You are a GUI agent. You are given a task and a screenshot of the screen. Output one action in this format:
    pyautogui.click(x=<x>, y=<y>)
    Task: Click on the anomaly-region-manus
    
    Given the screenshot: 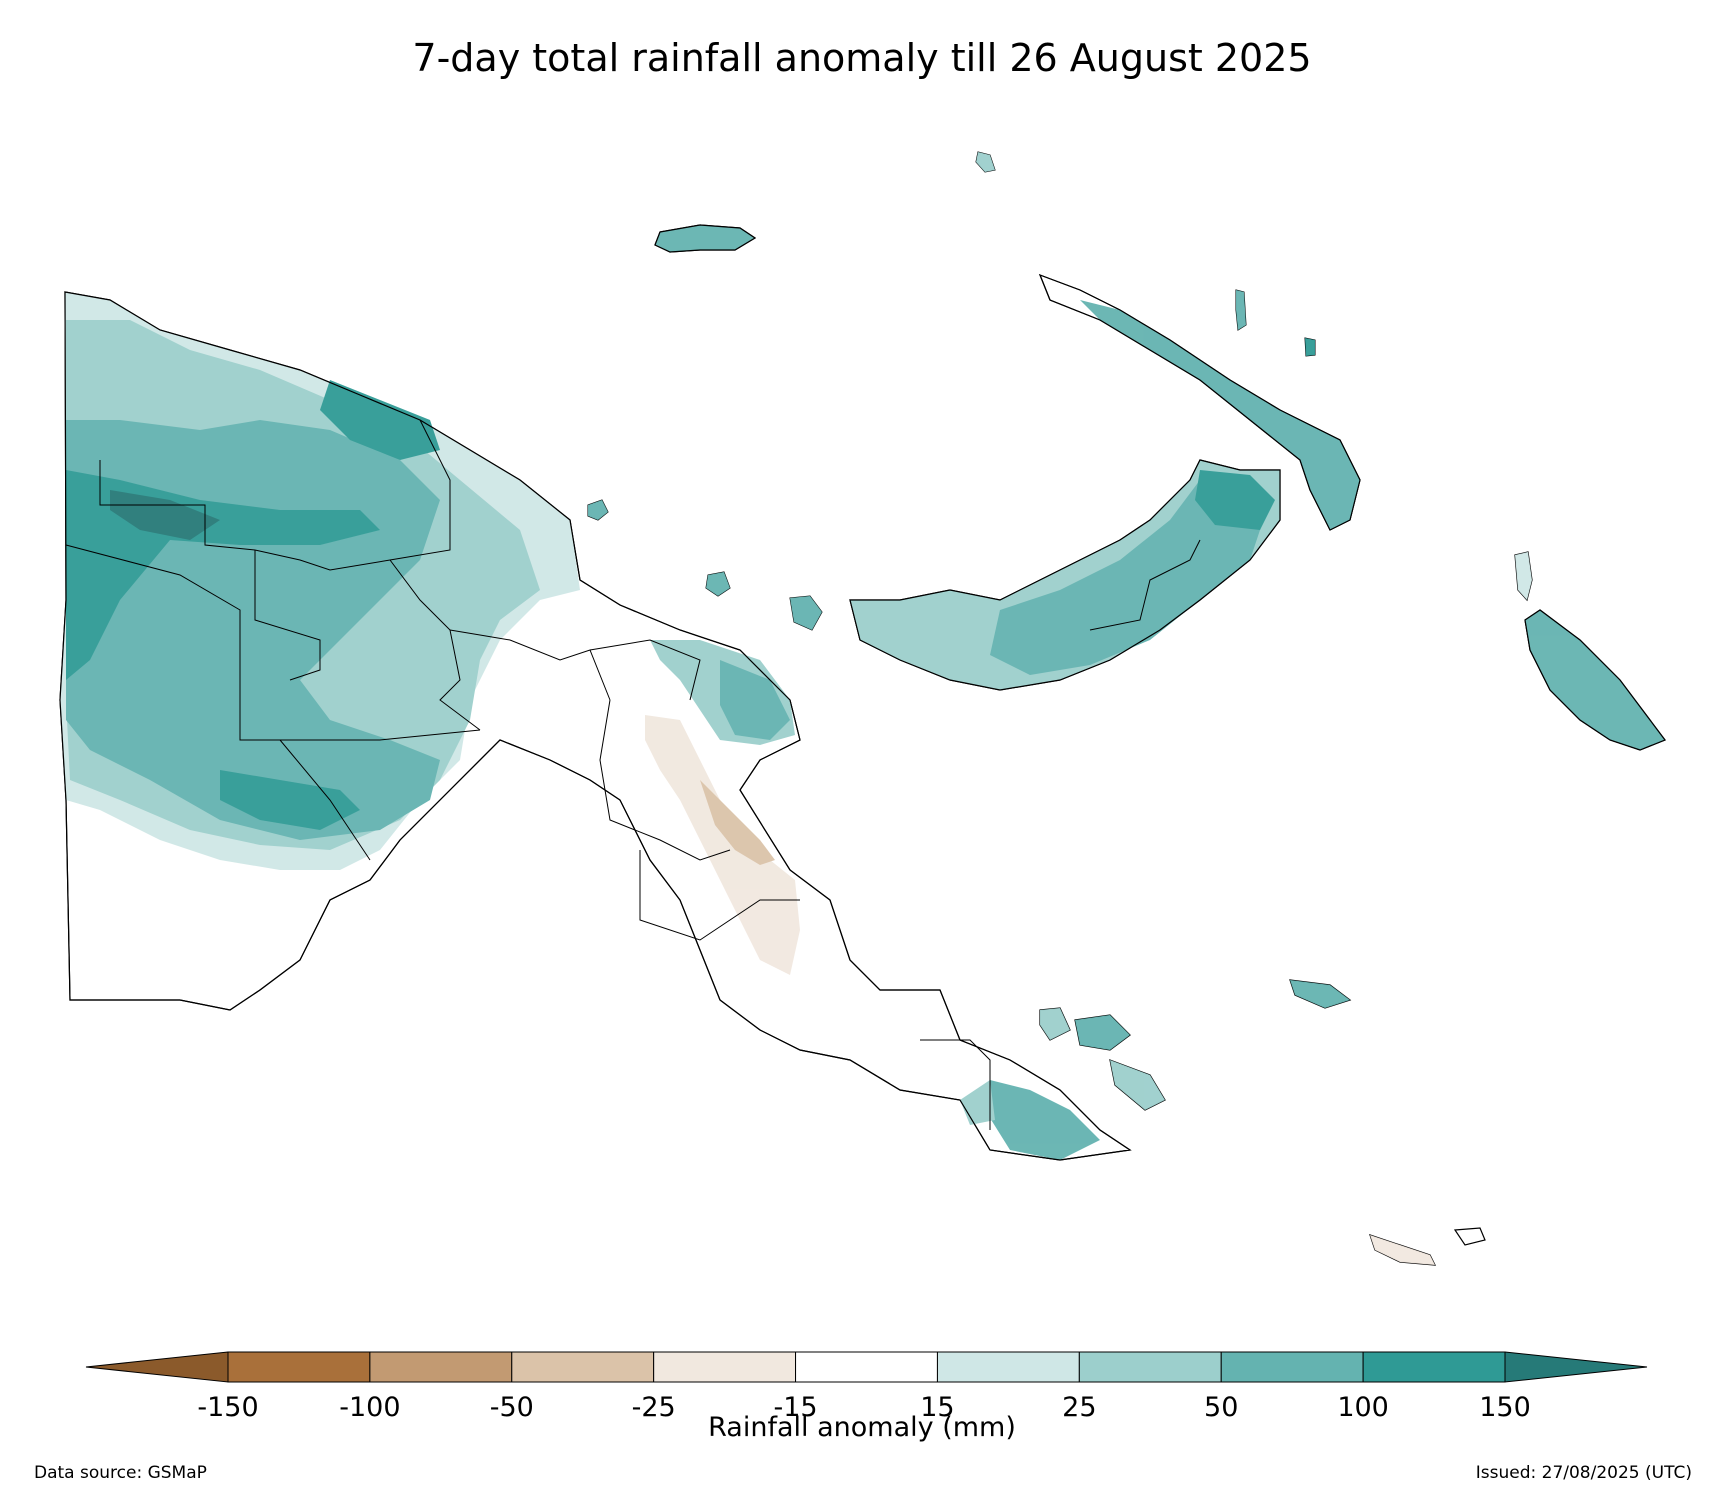 What is the action you would take?
    pyautogui.click(x=705, y=238)
    